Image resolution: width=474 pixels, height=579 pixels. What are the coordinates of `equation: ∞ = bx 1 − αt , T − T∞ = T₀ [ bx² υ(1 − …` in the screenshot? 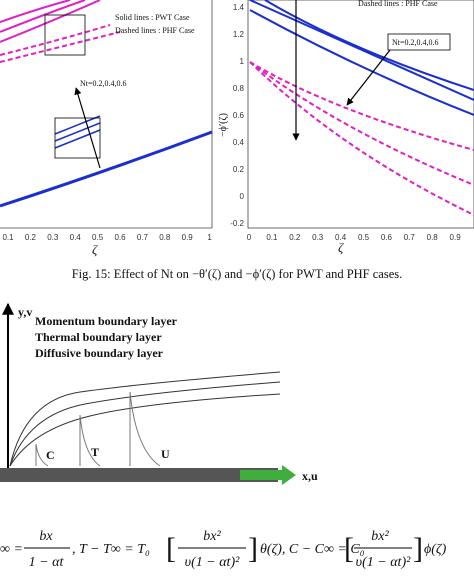 It's located at (223, 549).